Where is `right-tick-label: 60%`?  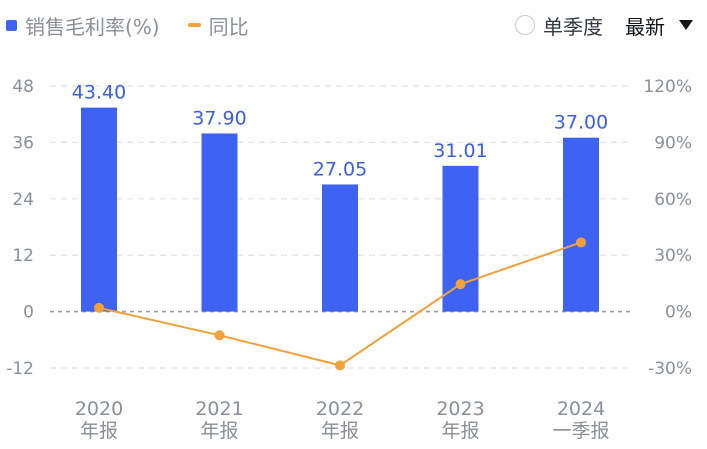 right-tick-label: 60% is located at coordinates (673, 200).